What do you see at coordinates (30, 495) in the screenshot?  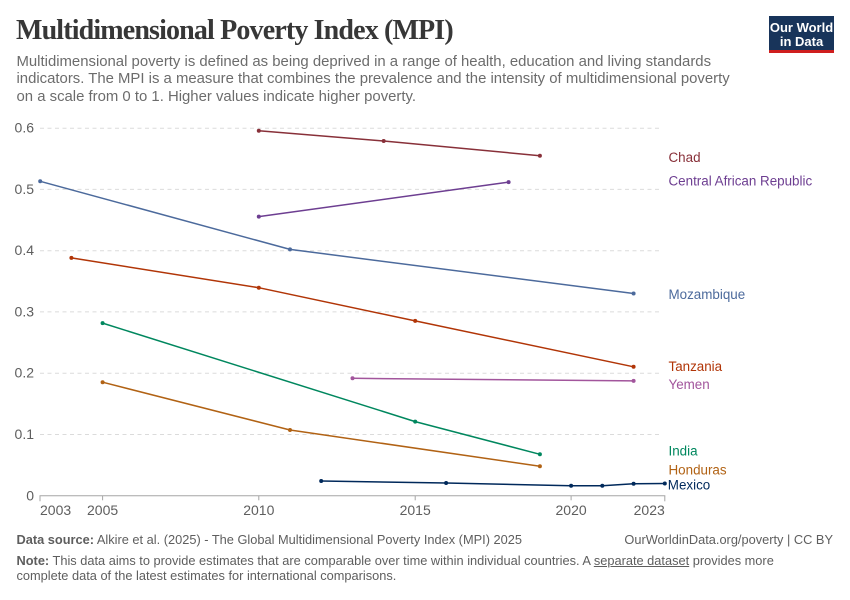 I see `svg-text: 0` at bounding box center [30, 495].